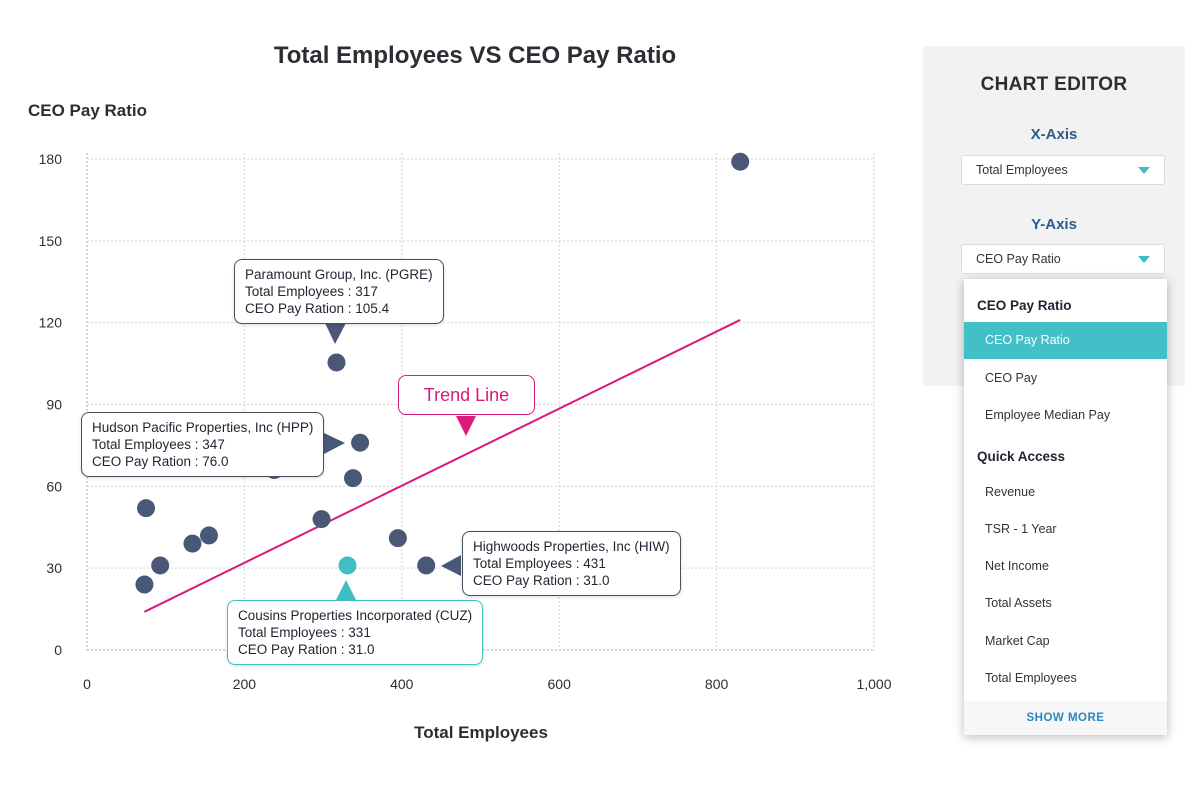 This screenshot has width=1200, height=800. What do you see at coordinates (1017, 566) in the screenshot?
I see `dropdown-item-net-income: Net Income` at bounding box center [1017, 566].